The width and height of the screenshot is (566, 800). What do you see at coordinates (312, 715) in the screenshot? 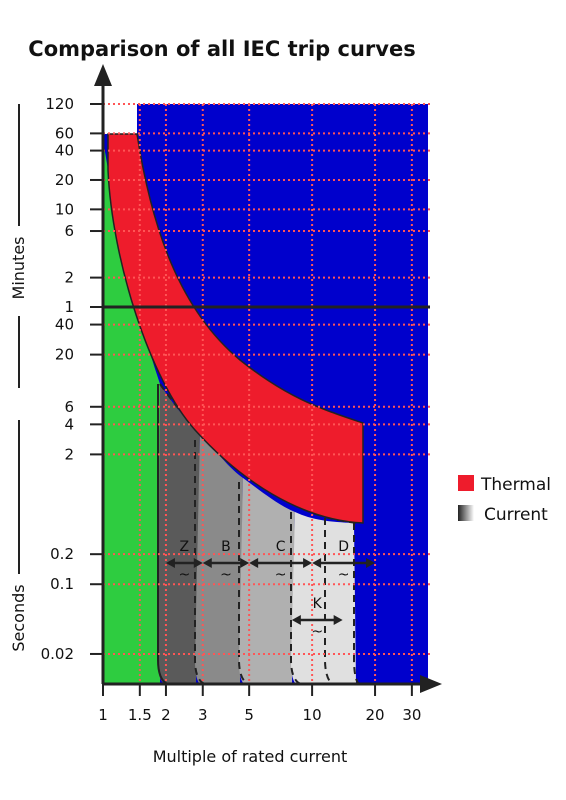
I see `x-tick-label: 10` at bounding box center [312, 715].